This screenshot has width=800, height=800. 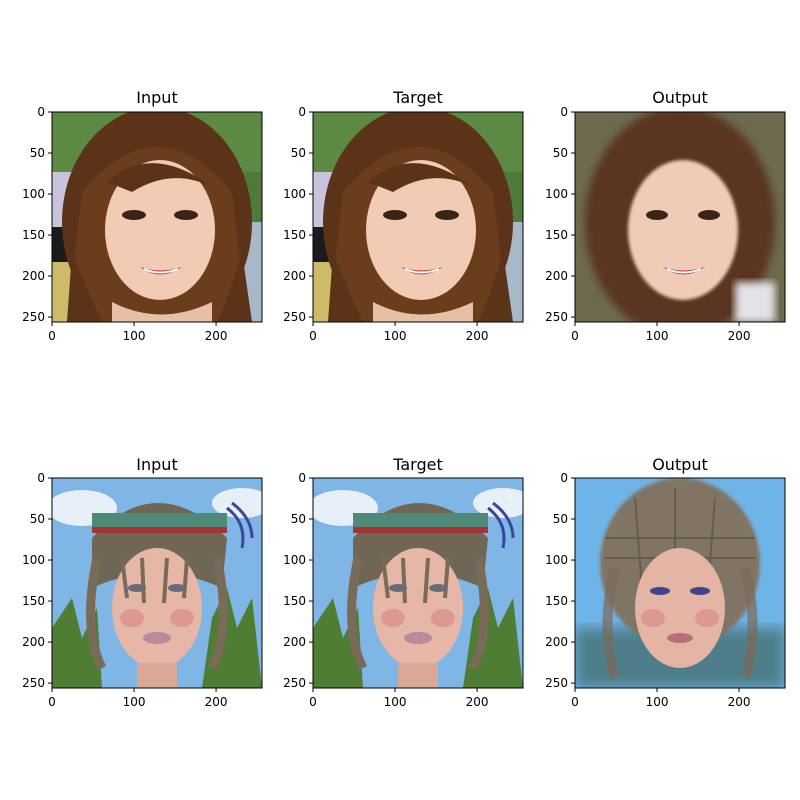 I want to click on panel-target-row2: Target, so click(x=420, y=572).